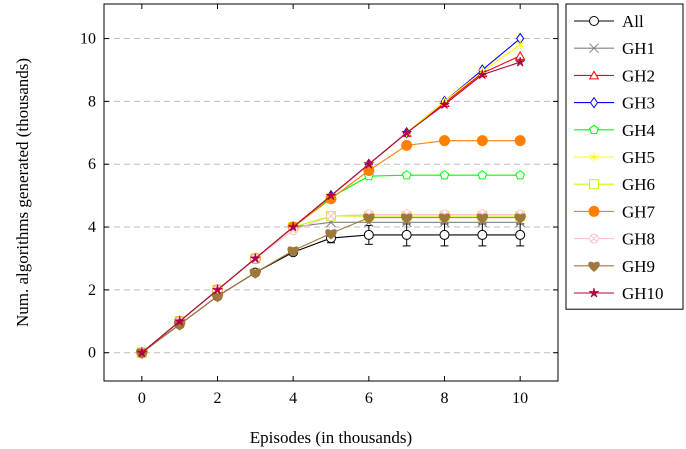 The height and width of the screenshot is (449, 686). I want to click on legend-label-gh6: GH6, so click(638, 184).